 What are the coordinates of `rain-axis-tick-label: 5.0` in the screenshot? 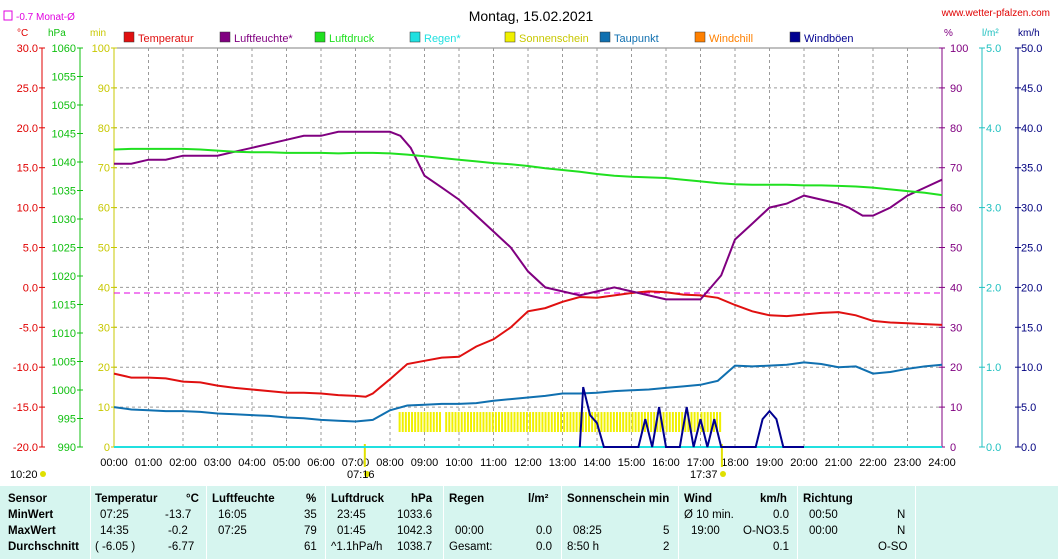 It's located at (993, 49).